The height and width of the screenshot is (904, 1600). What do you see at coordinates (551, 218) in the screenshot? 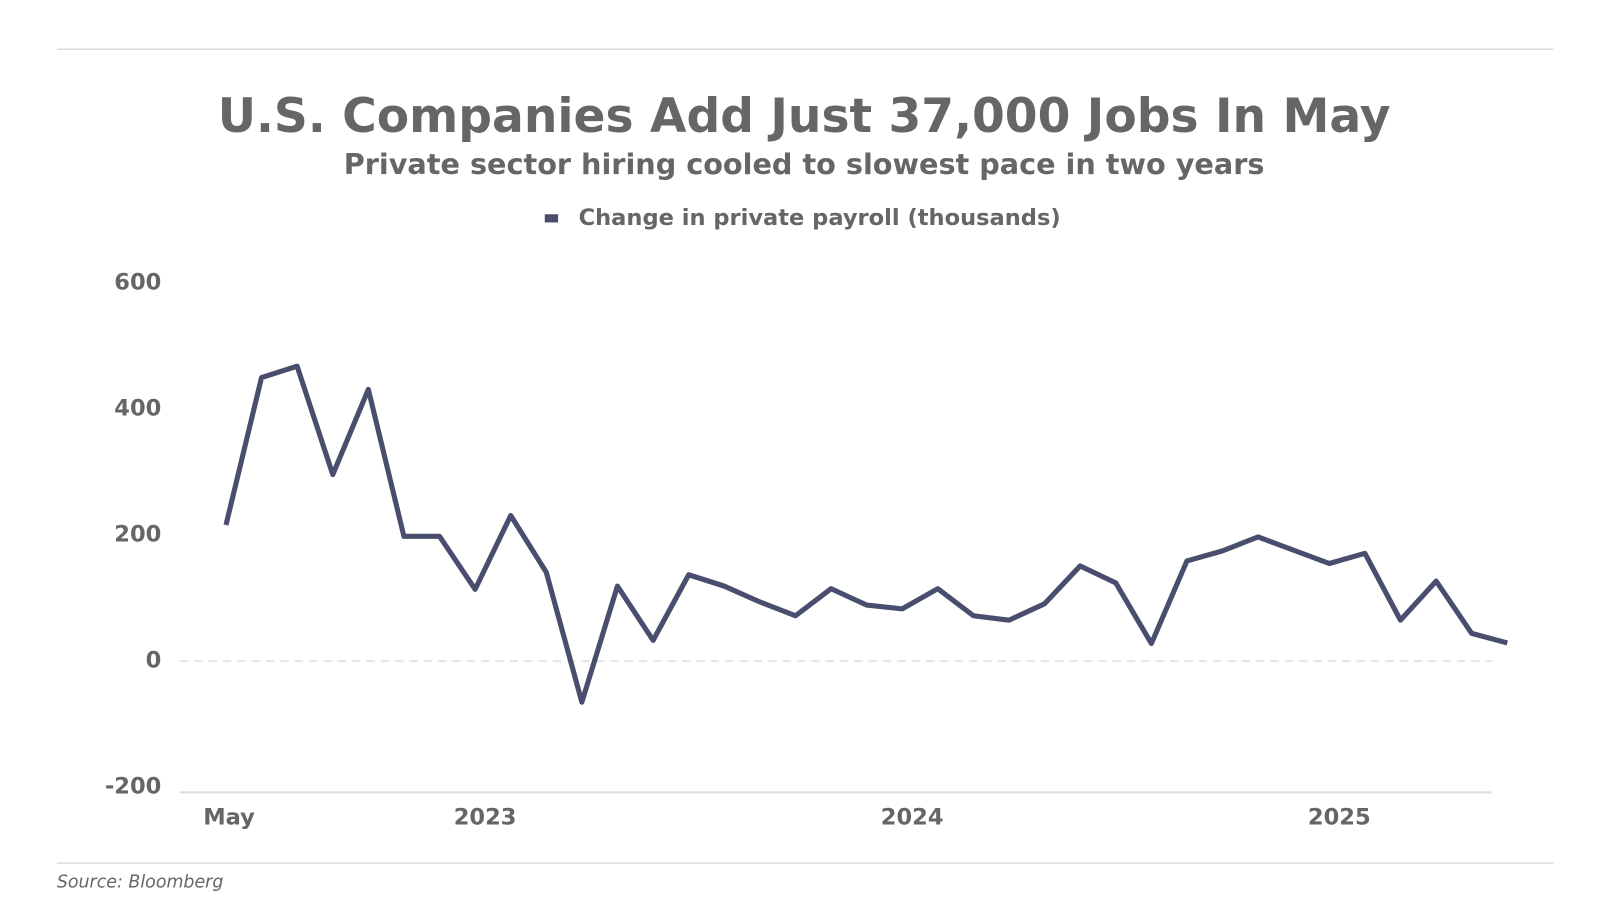
I see `legend-swatch` at bounding box center [551, 218].